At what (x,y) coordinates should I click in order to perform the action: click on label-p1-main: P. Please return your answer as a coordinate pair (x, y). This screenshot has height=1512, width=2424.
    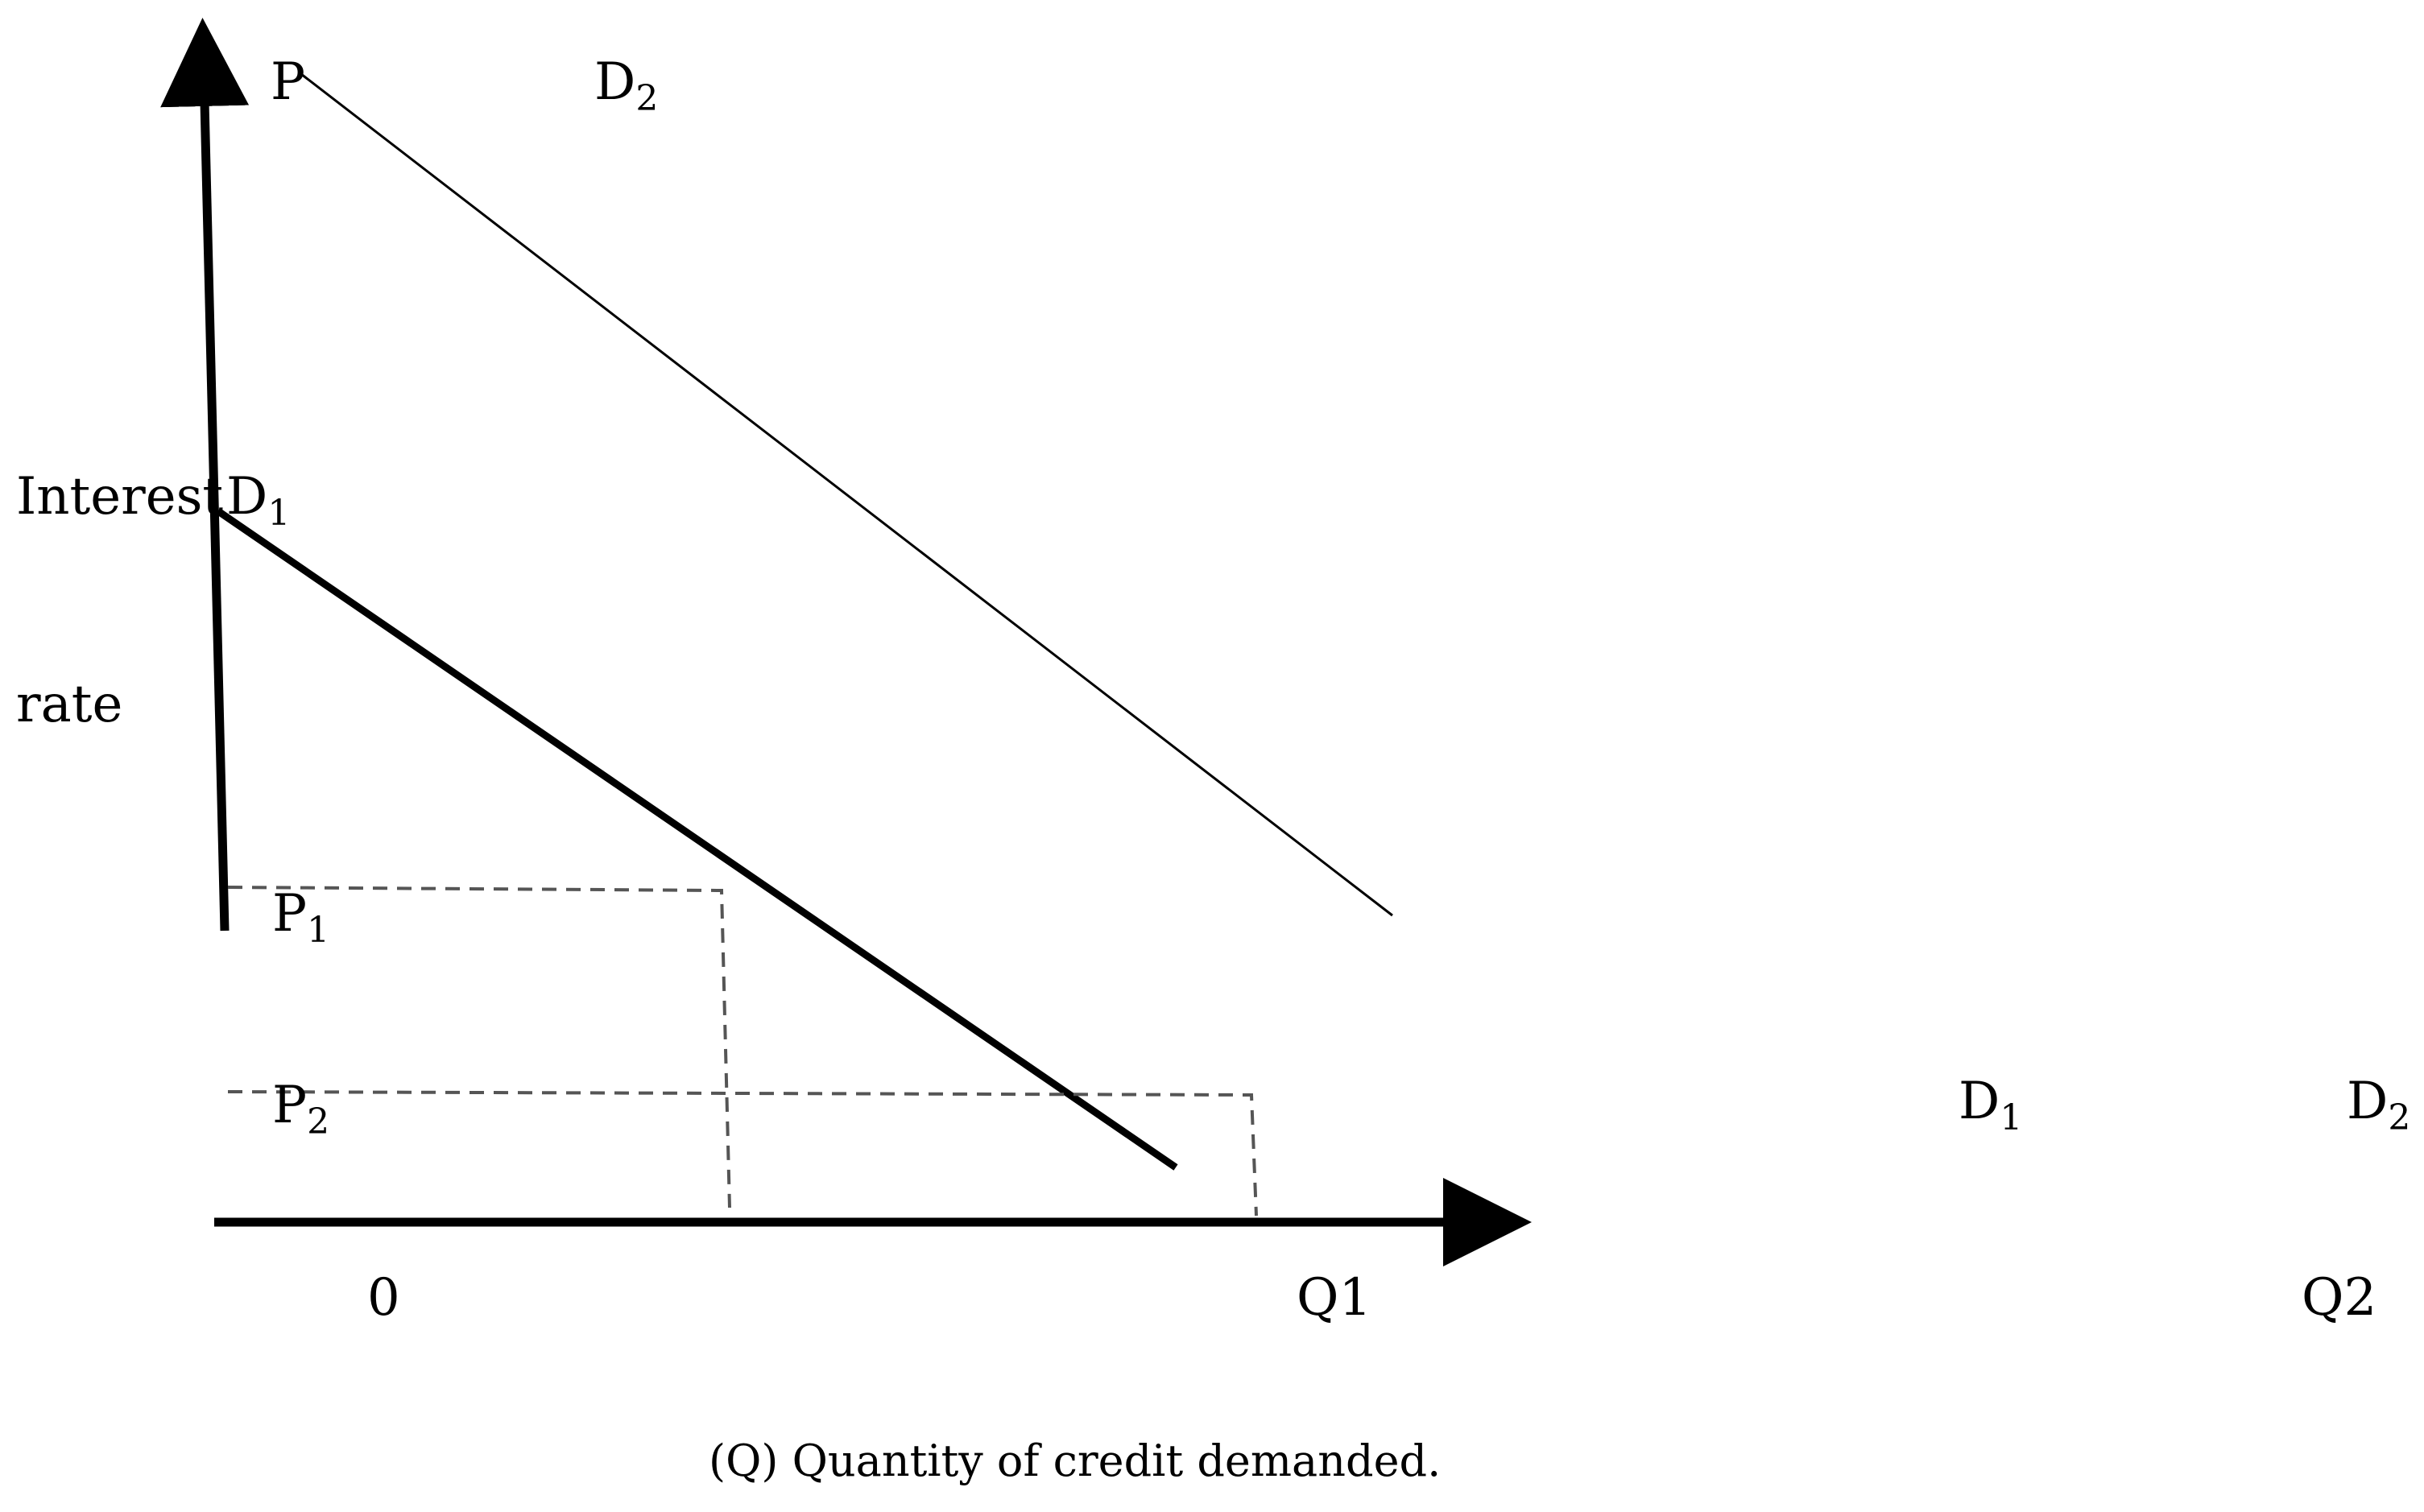
    Looking at the image, I should click on (290, 914).